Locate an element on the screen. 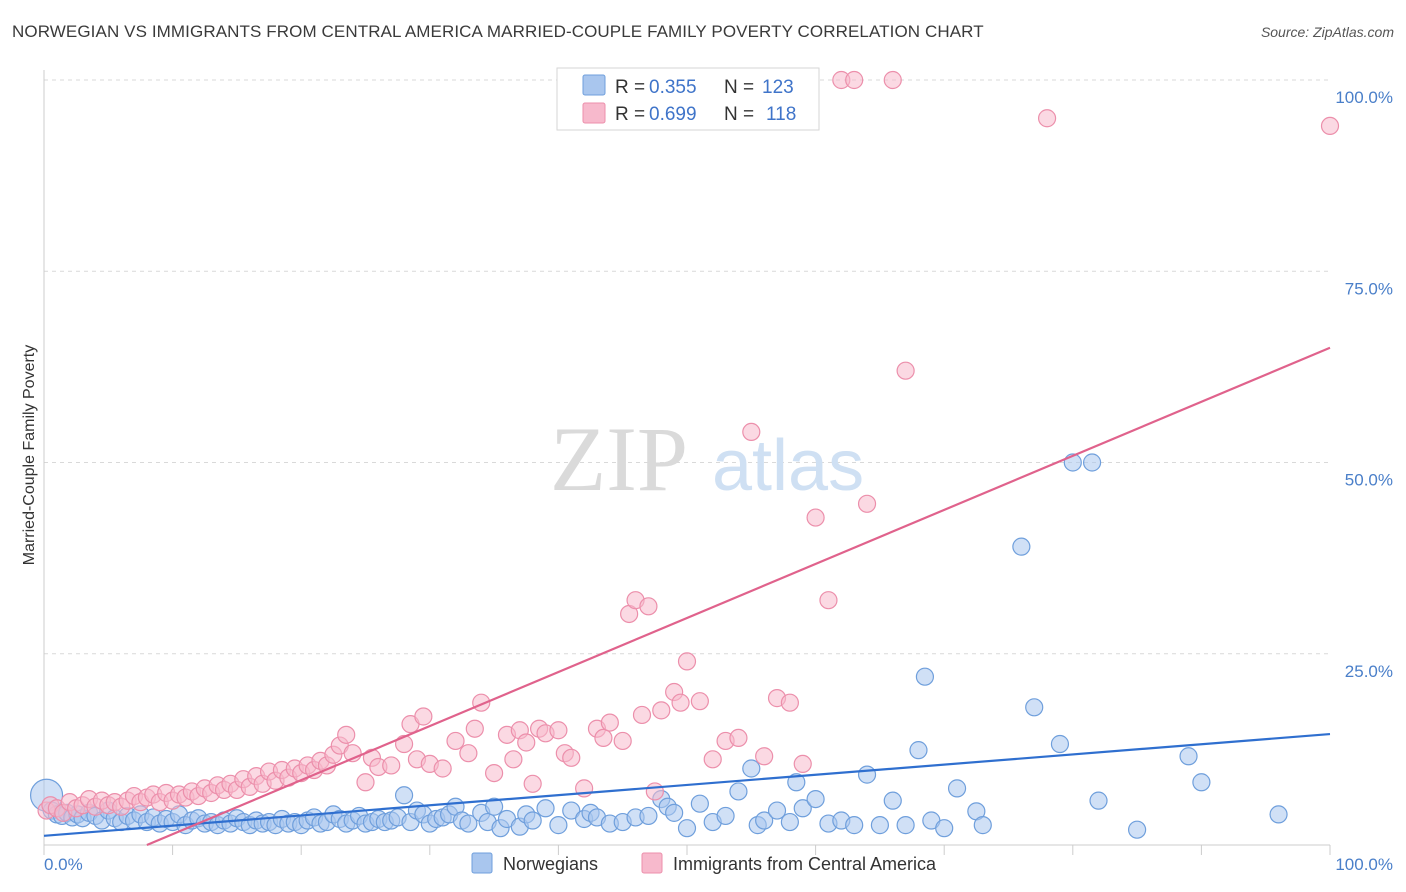  legend-swatch-immigrants is located at coordinates (594, 113).